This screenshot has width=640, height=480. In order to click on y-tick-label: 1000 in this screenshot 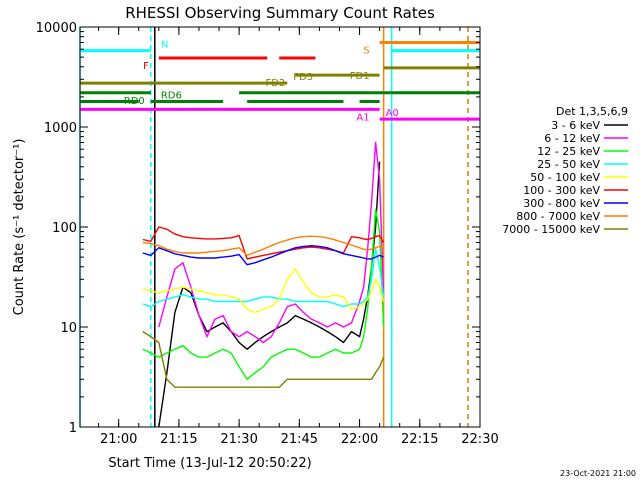, I will do `click(60, 128)`.